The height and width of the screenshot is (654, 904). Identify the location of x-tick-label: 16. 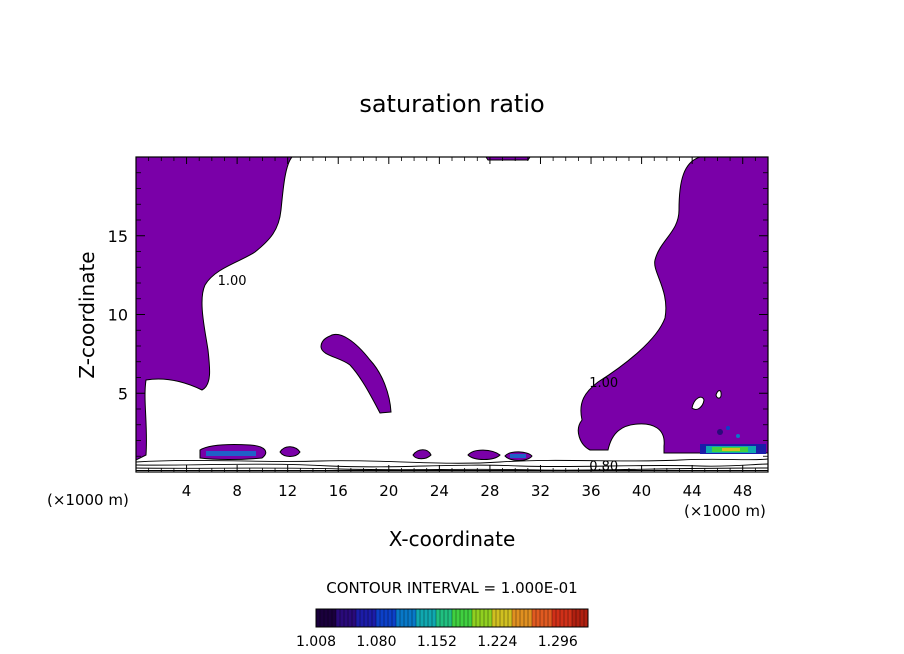
(338, 491).